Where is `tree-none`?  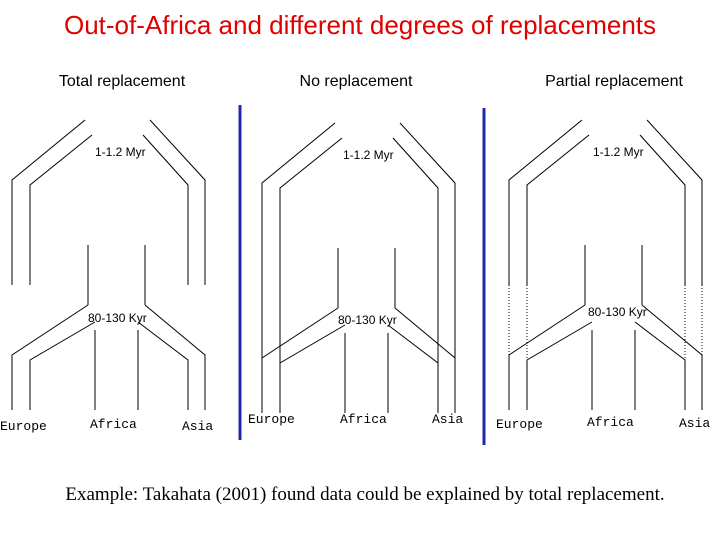 tree-none is located at coordinates (358, 268).